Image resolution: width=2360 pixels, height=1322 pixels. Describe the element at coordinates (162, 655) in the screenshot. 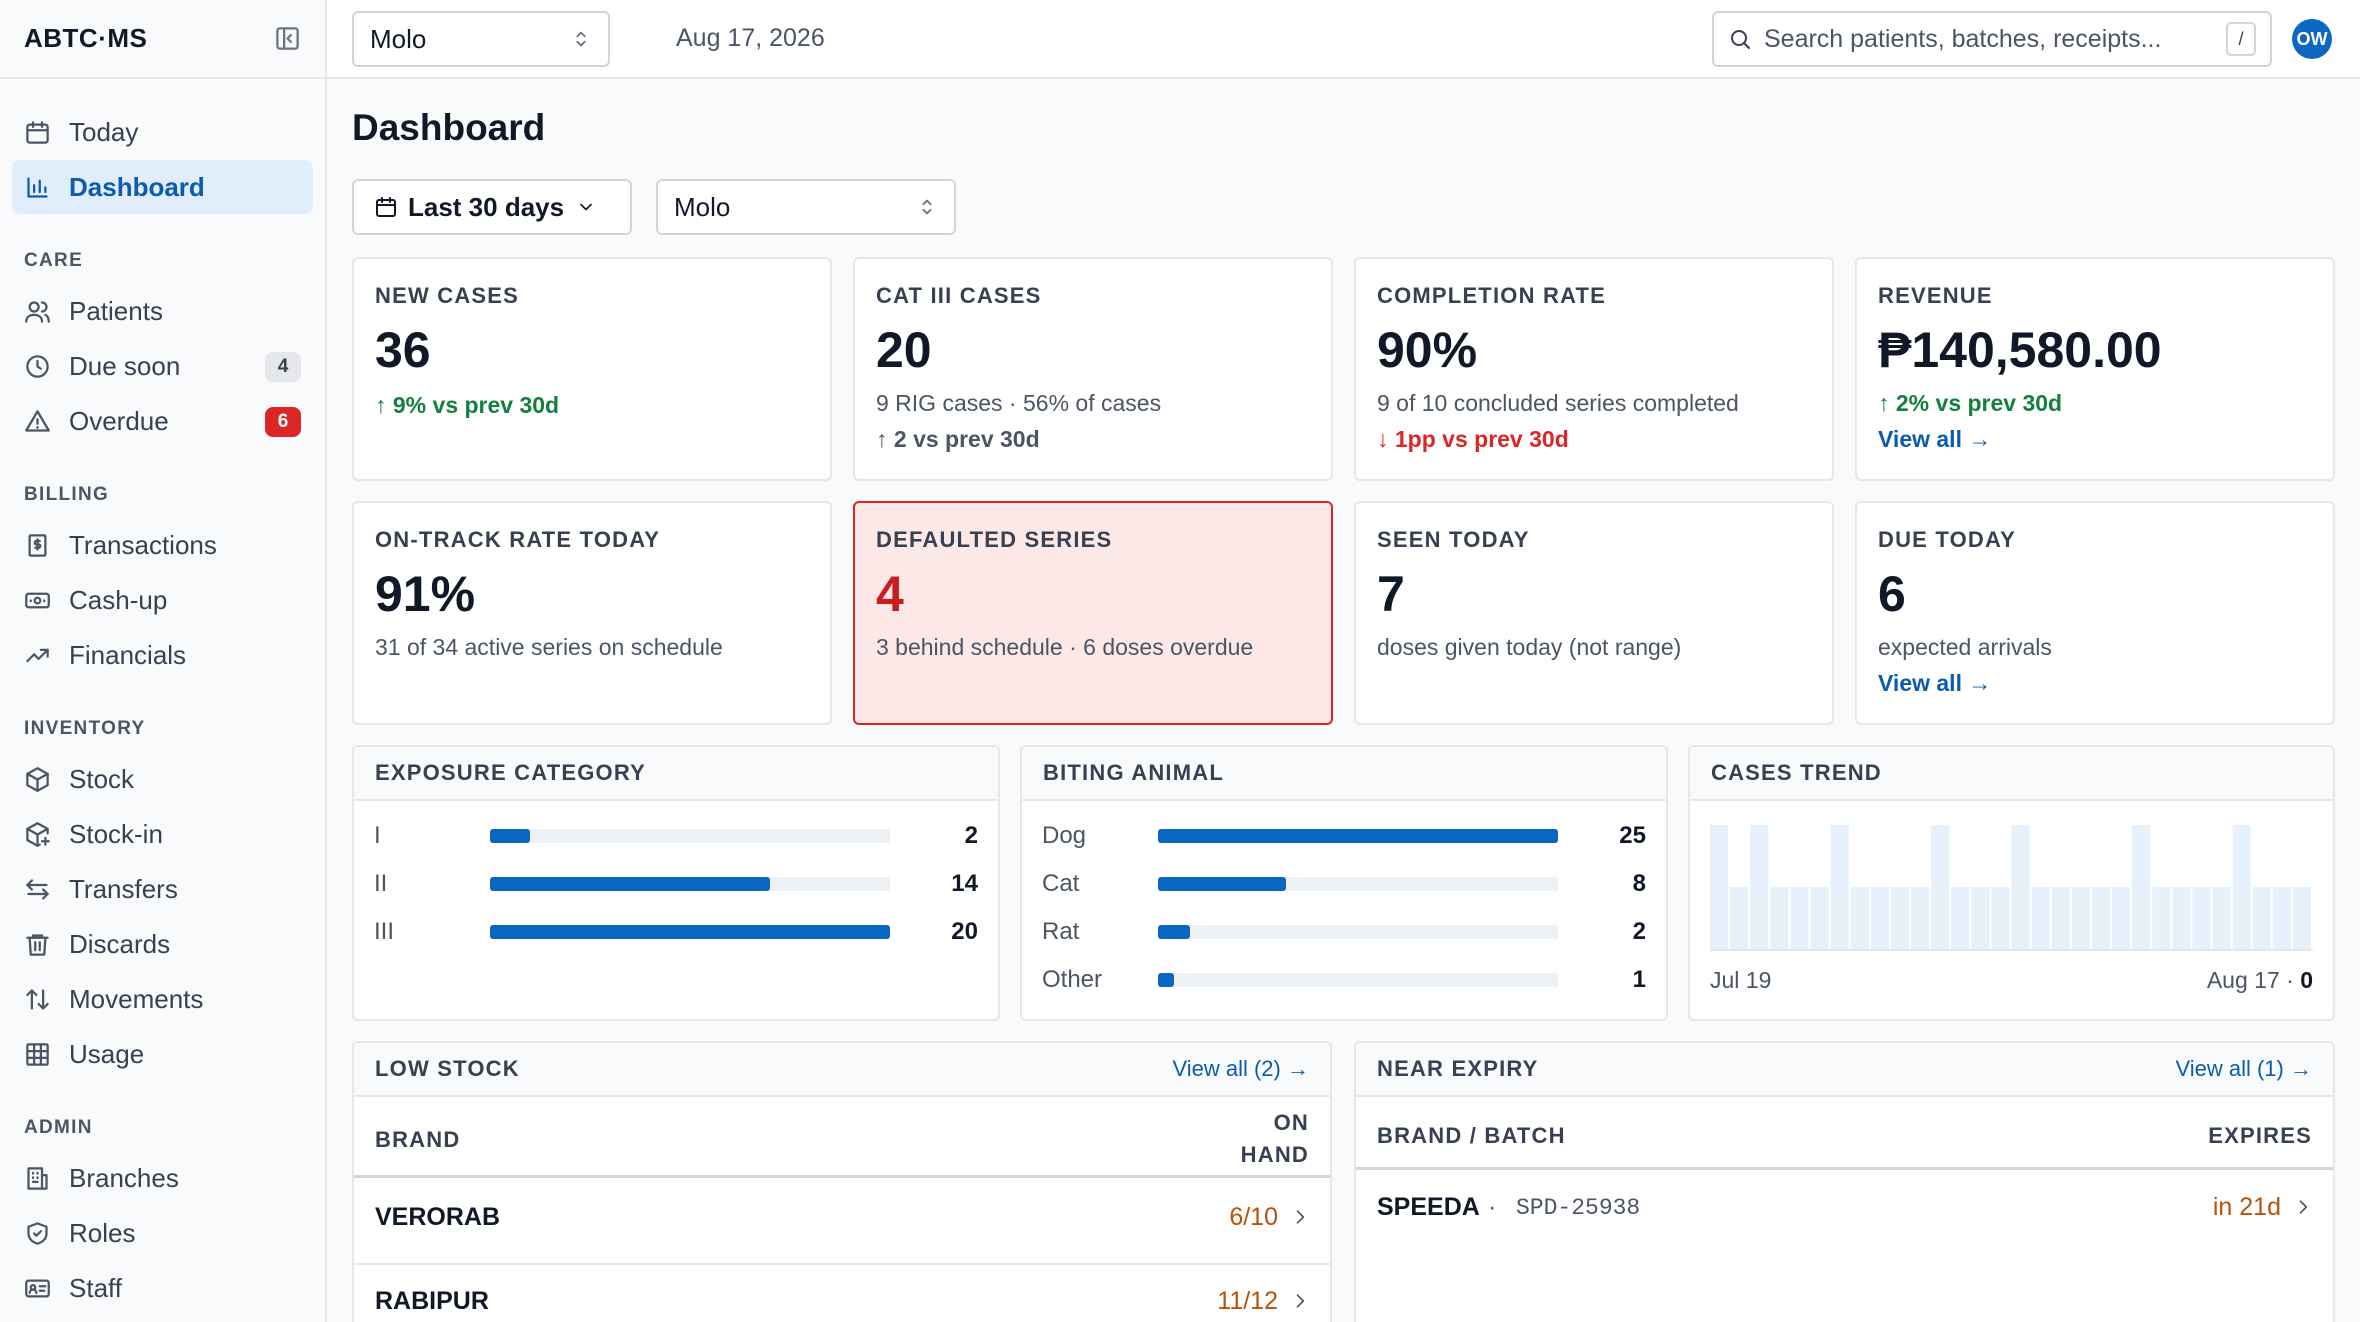

I see `sidebar-item-financials: Financials` at that location.